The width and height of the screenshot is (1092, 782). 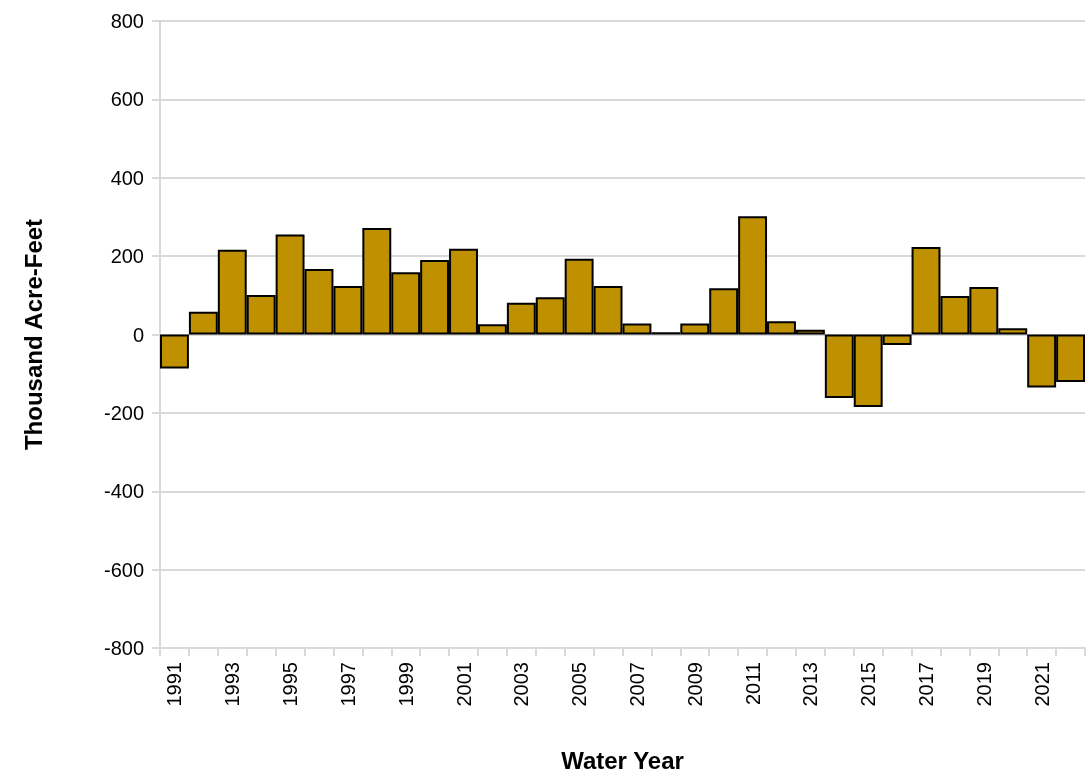 I want to click on y-tick-label: 400, so click(x=127, y=177).